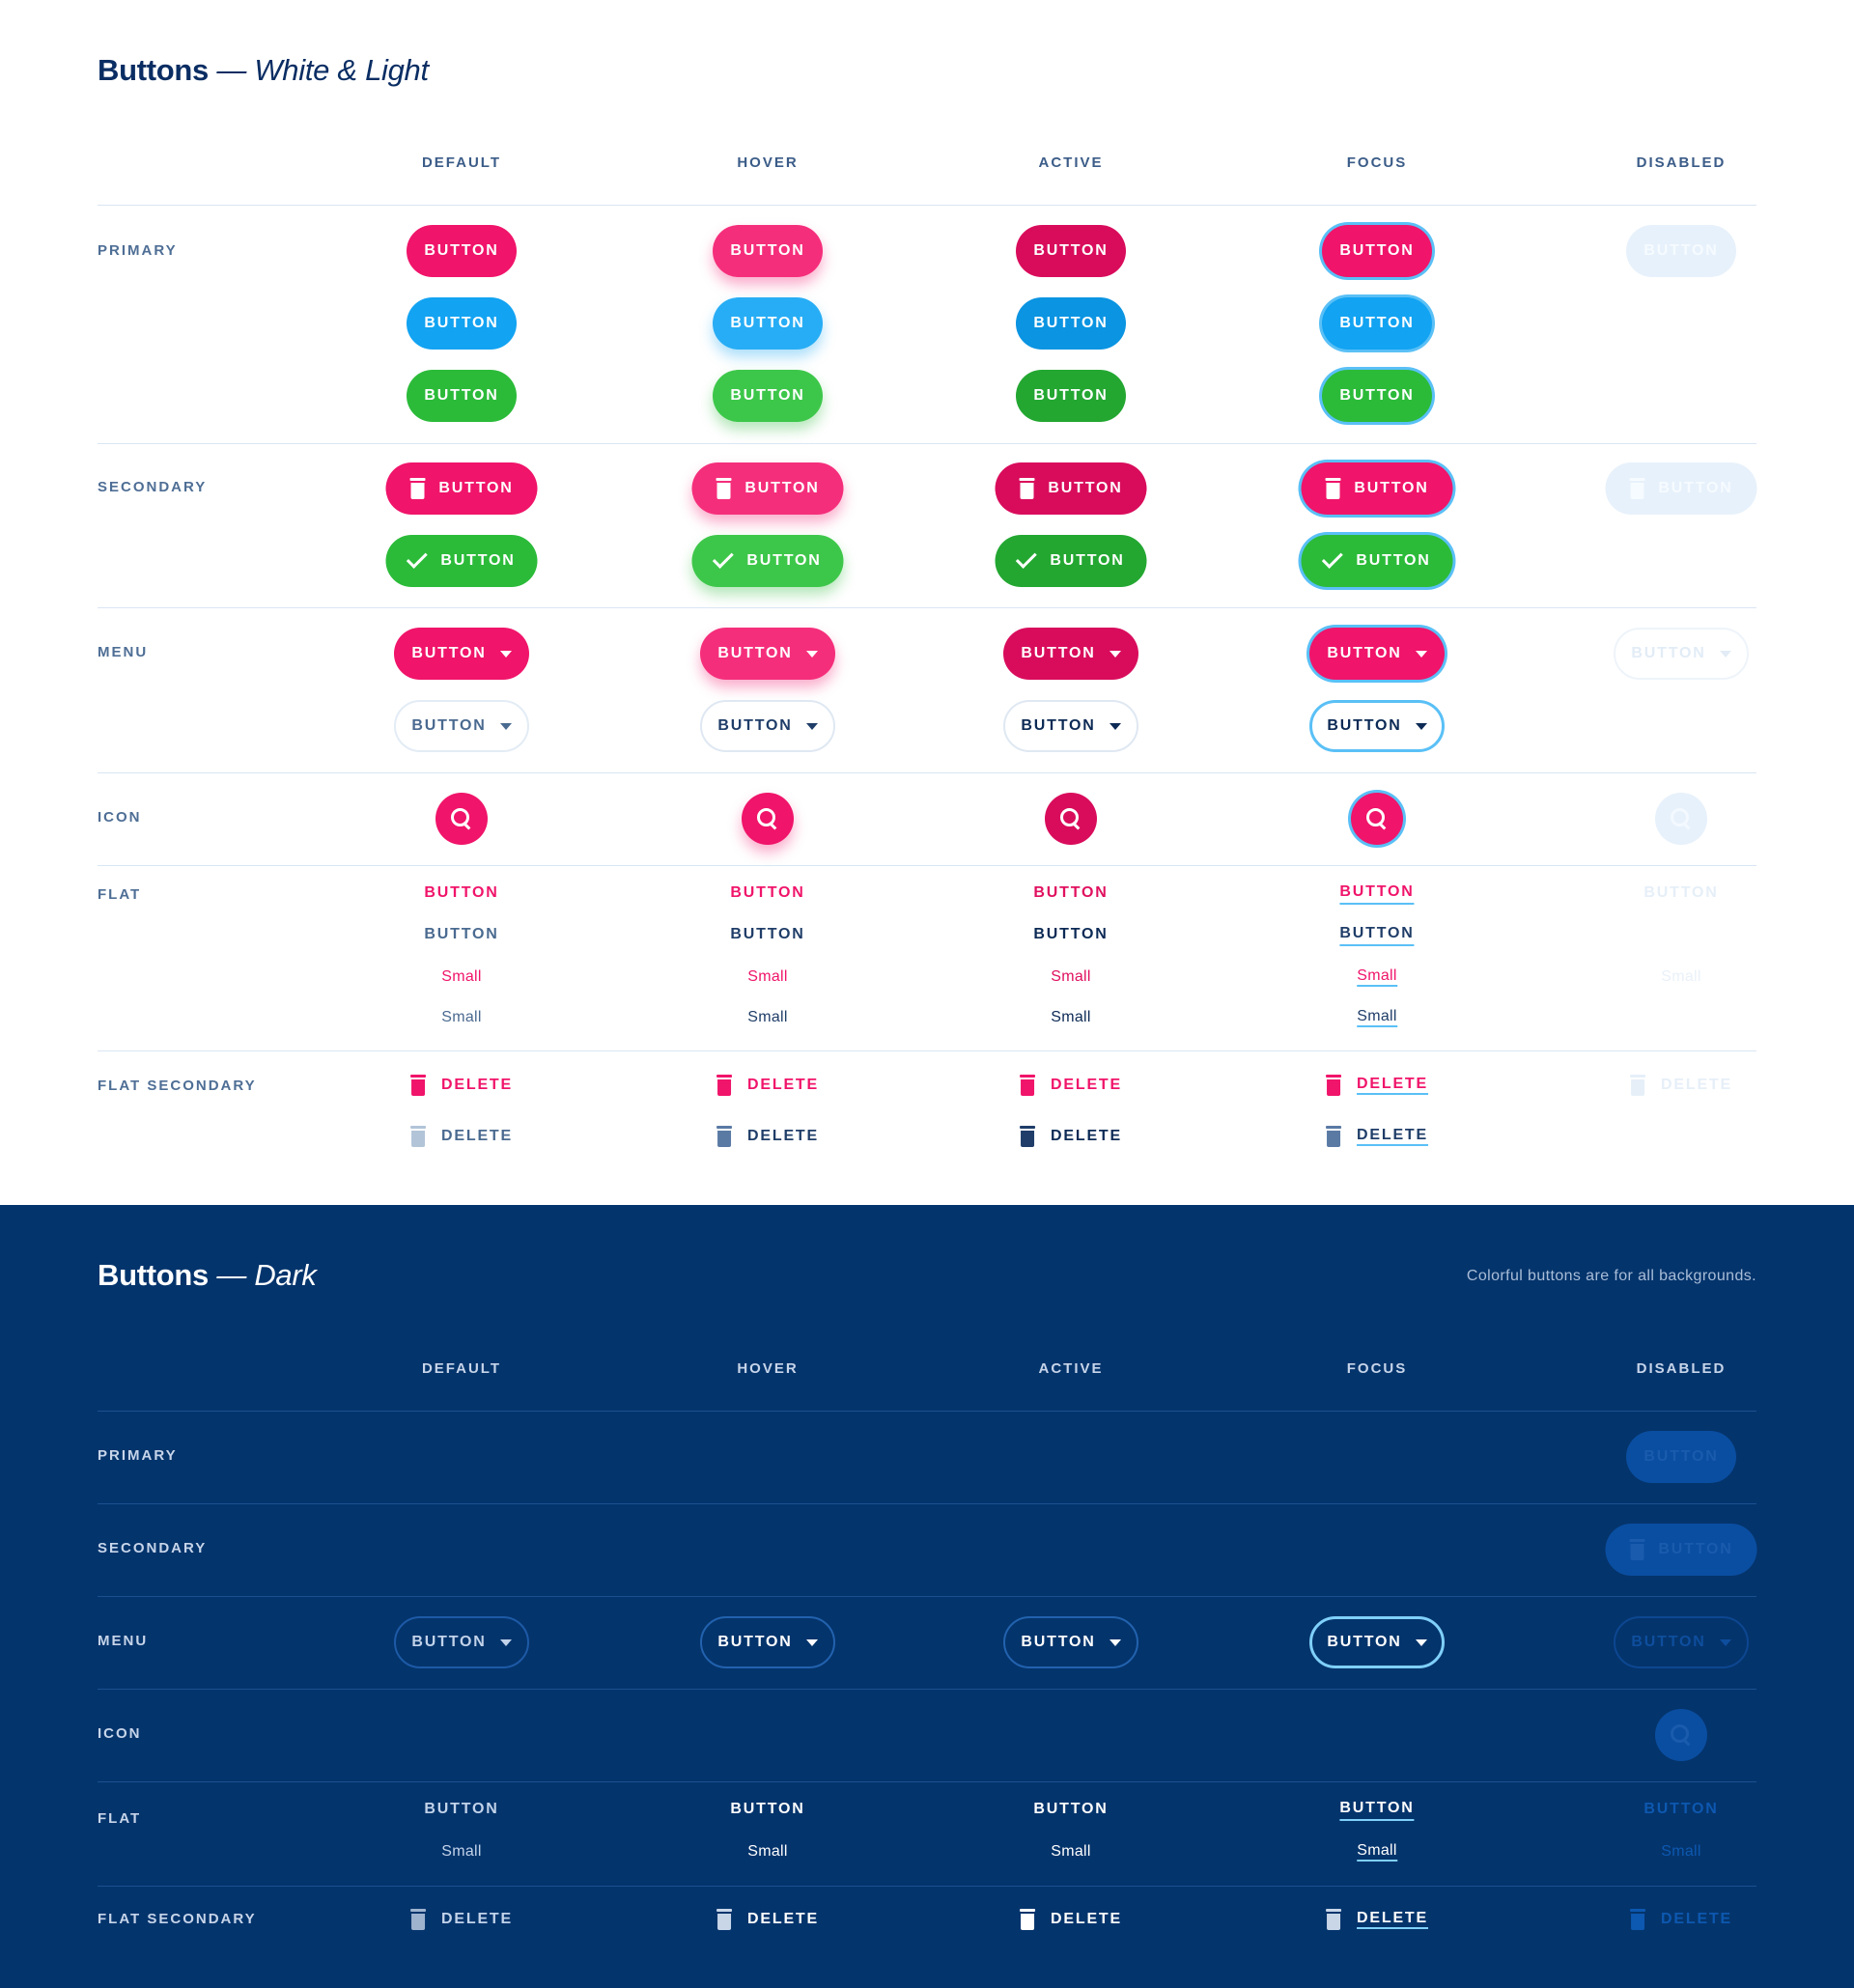 The image size is (1854, 1988). What do you see at coordinates (461, 936) in the screenshot?
I see `flat-navy-button-default: BUTTON` at bounding box center [461, 936].